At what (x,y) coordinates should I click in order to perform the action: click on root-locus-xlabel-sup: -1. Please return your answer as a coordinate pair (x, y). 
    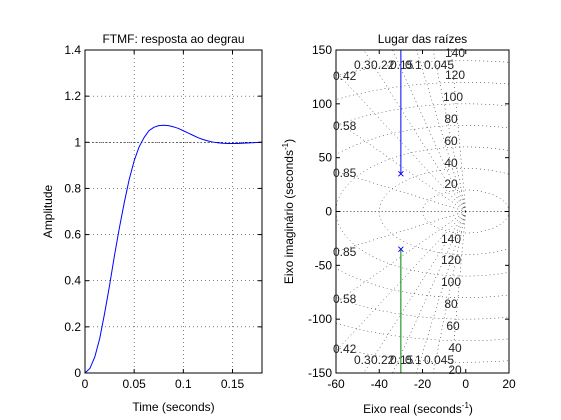
    Looking at the image, I should click on (466, 405).